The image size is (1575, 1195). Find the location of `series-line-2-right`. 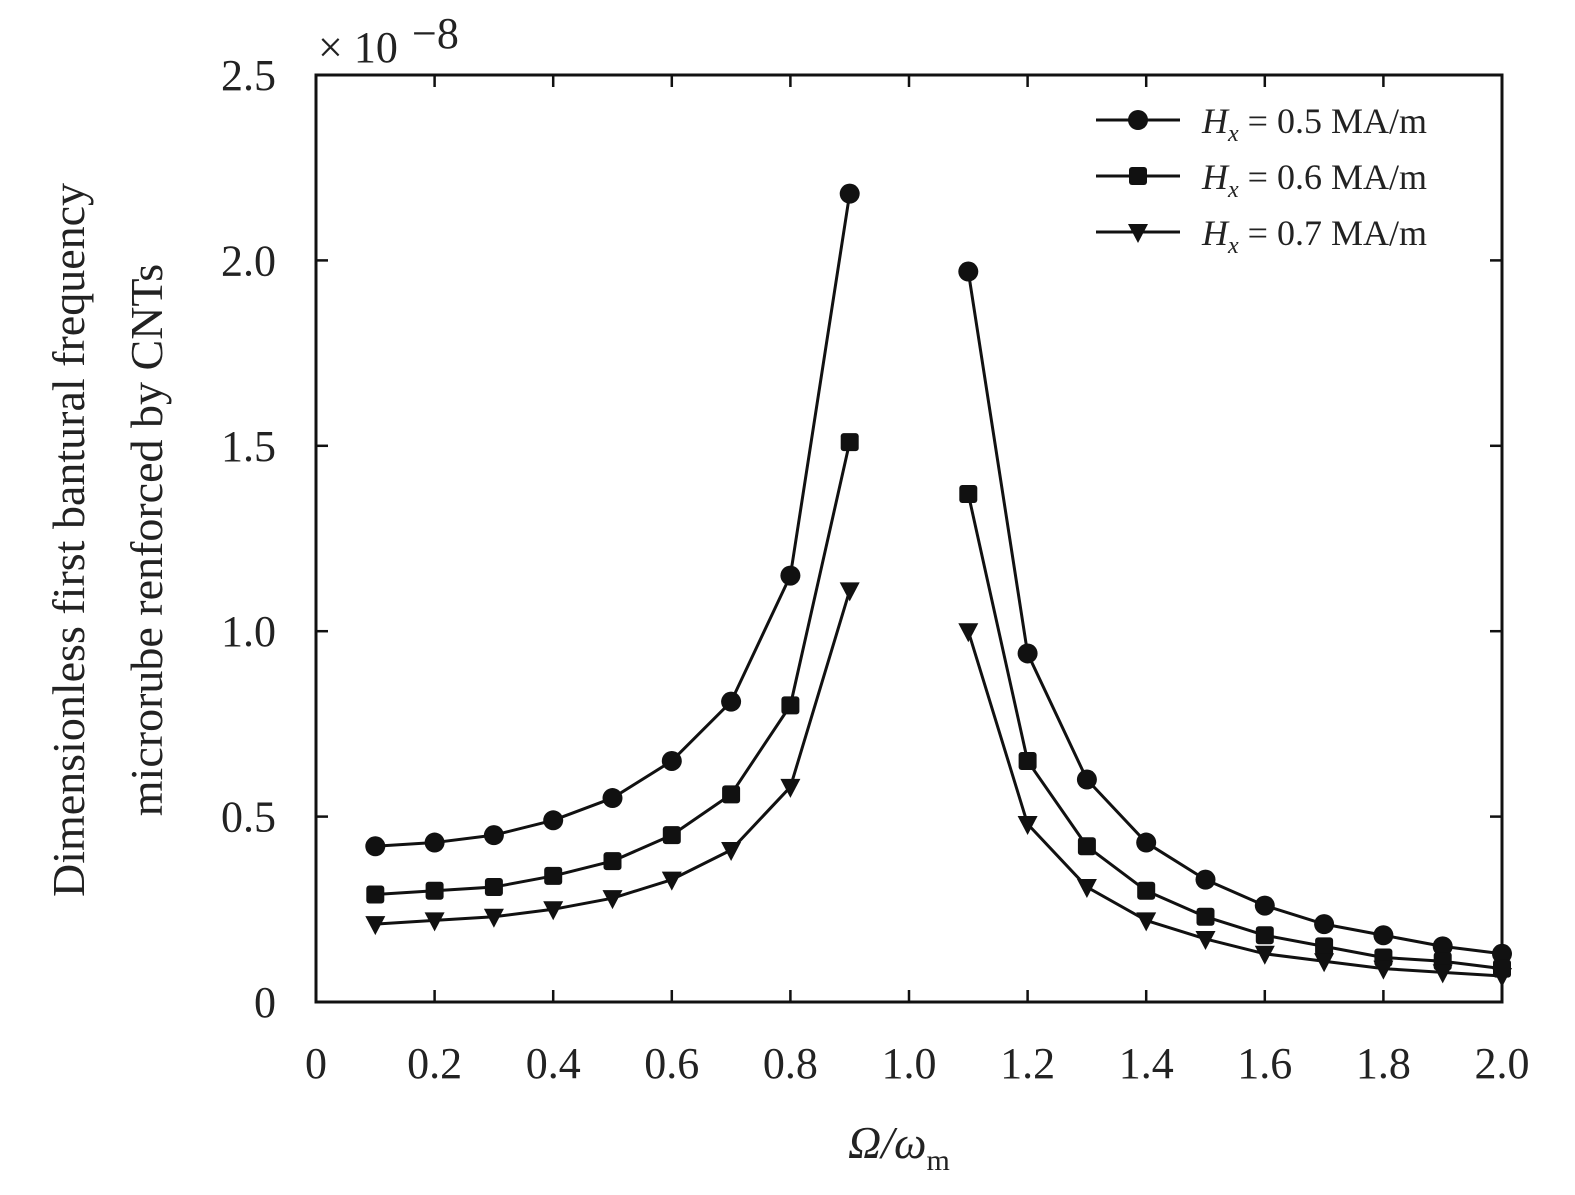

series-line-2-right is located at coordinates (1234, 732).